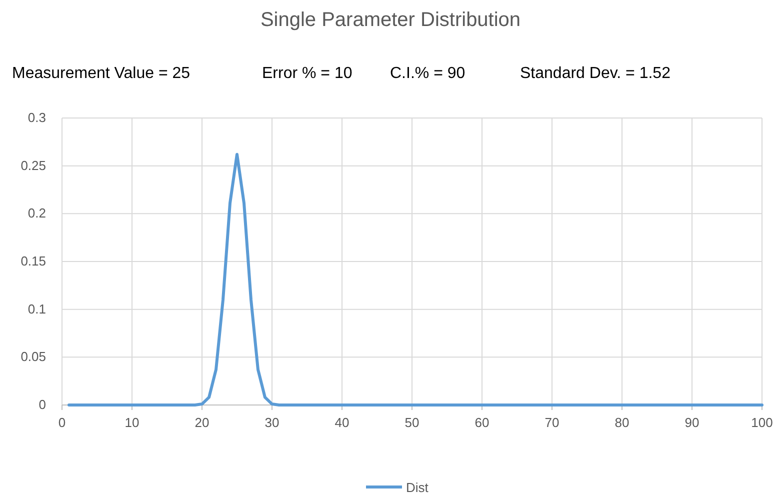 The height and width of the screenshot is (500, 781). What do you see at coordinates (482, 422) in the screenshot?
I see `x-tick-label: 60` at bounding box center [482, 422].